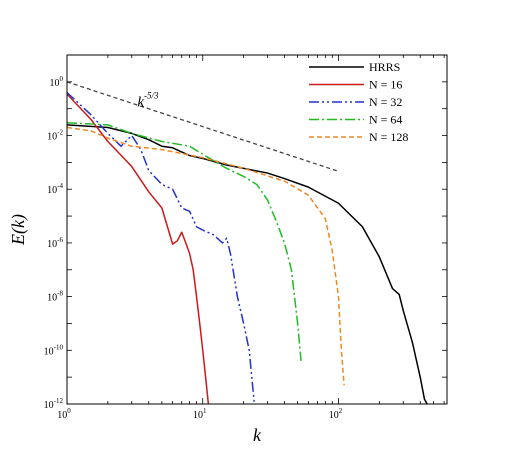 The width and height of the screenshot is (512, 460). Describe the element at coordinates (385, 102) in the screenshot. I see `legend-label-n-32: N = 32` at that location.